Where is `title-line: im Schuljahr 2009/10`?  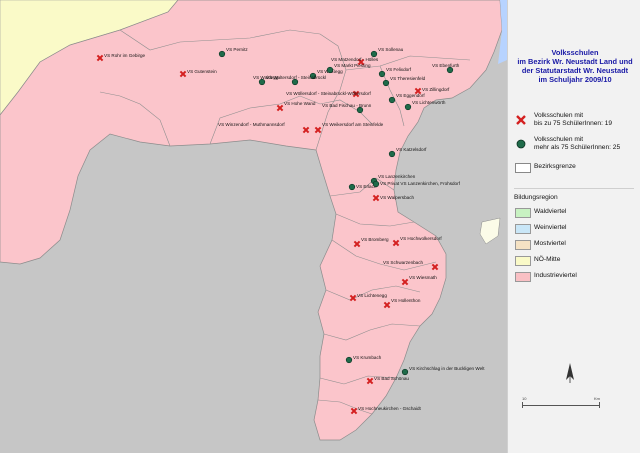
title-line: im Schuljahr 2009/10 is located at coordinates (575, 79).